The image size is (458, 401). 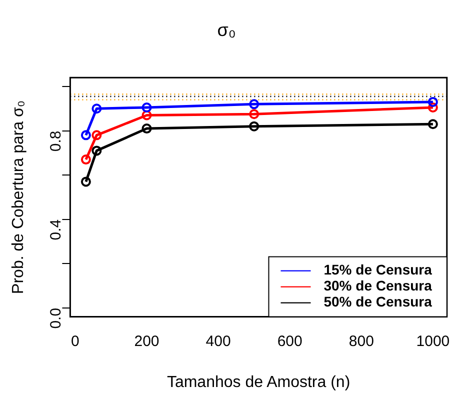 I want to click on x-tick-label: 600, so click(x=289, y=341).